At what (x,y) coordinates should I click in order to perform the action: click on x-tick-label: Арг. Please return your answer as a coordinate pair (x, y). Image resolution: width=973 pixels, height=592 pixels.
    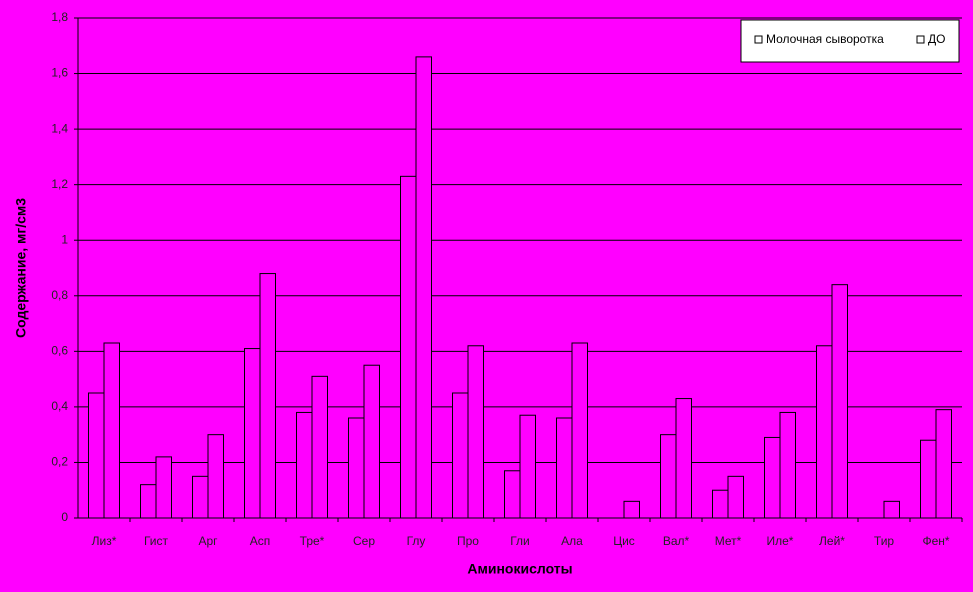
    Looking at the image, I should click on (208, 541).